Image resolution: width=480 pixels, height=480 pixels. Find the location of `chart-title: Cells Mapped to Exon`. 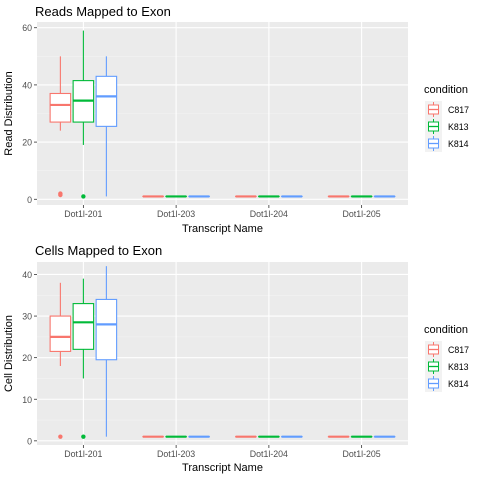

chart-title: Cells Mapped to Exon is located at coordinates (98, 250).